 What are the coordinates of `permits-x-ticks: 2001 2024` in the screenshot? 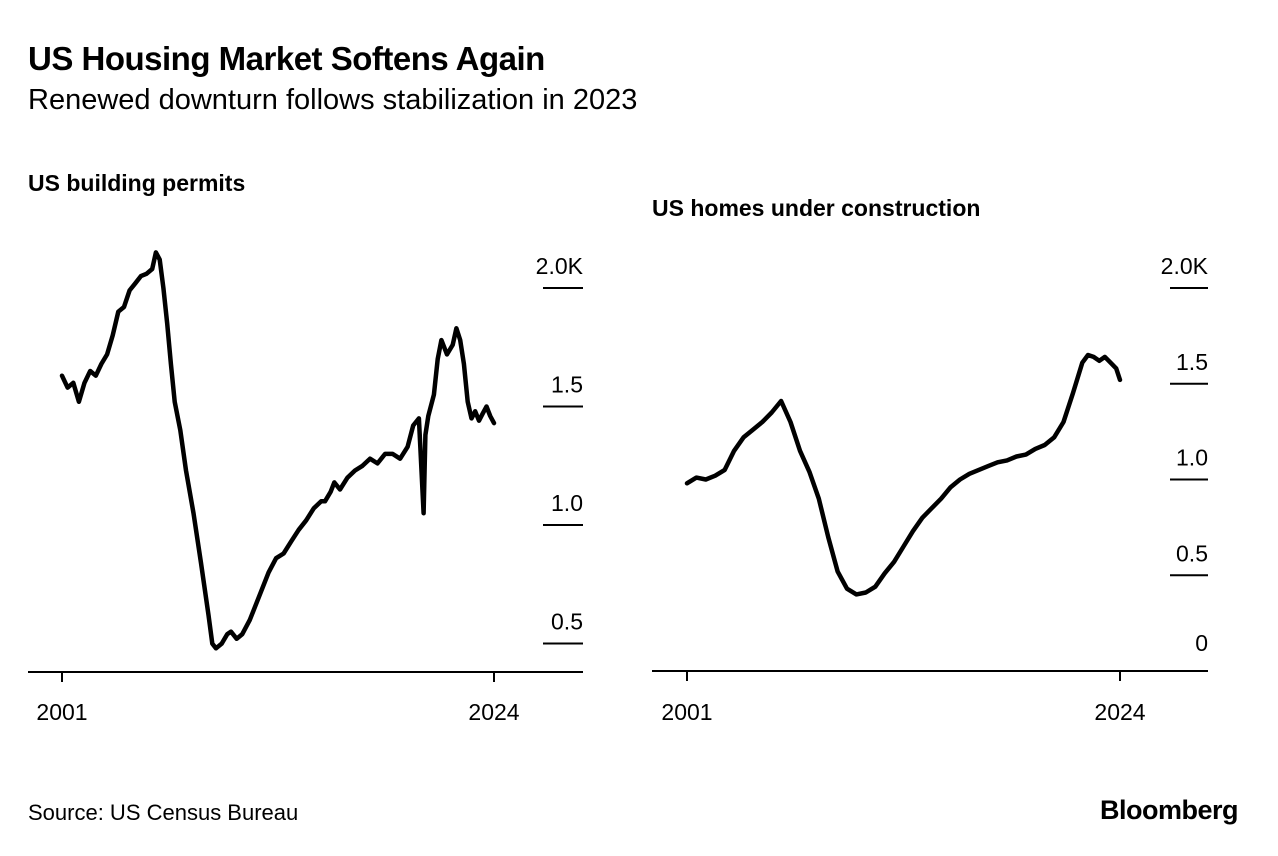 It's located at (278, 698).